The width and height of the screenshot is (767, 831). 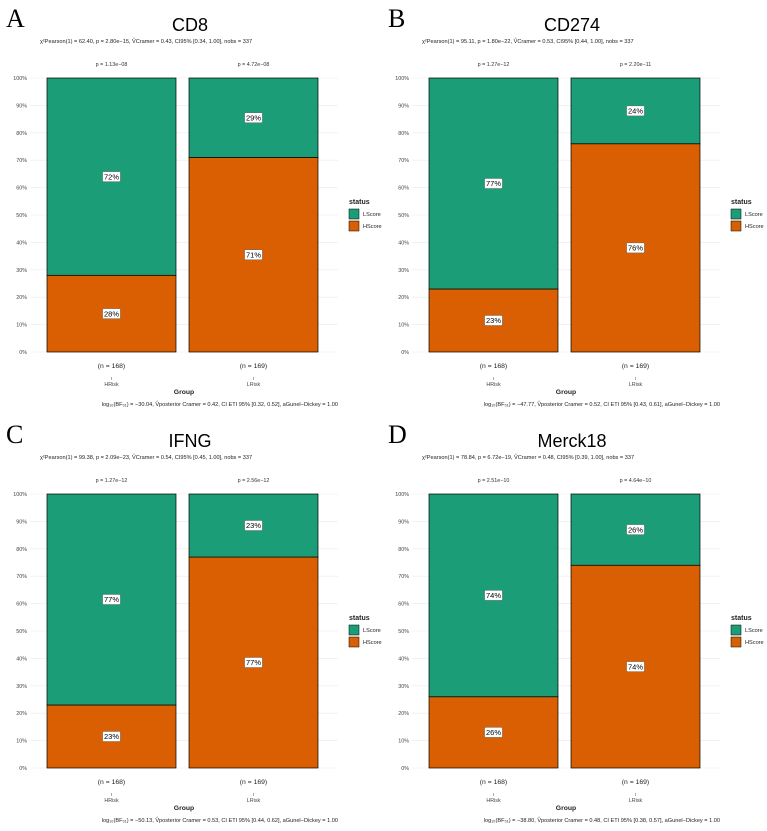 What do you see at coordinates (494, 481) in the screenshot?
I see `p-value-label: p = 2.51e−10` at bounding box center [494, 481].